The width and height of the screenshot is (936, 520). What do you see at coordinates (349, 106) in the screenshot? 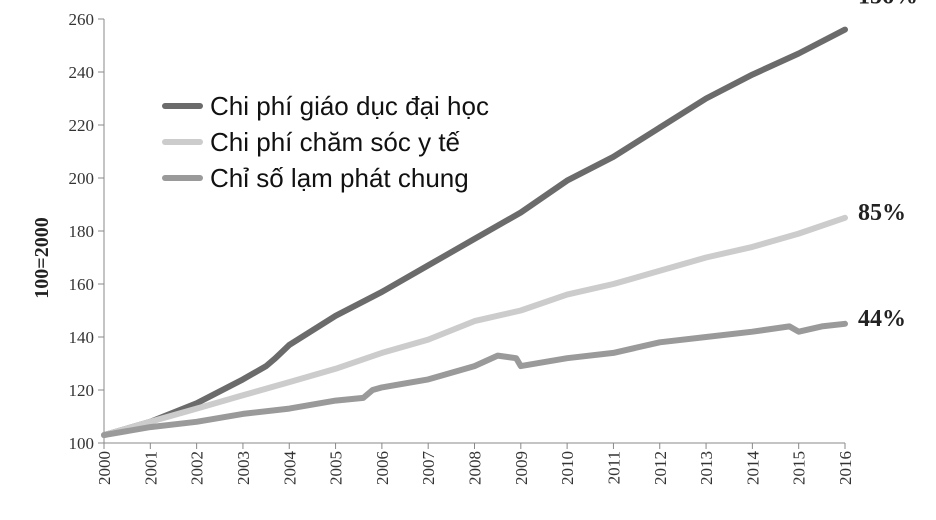
I see `legend-label-1: Chi phí giáo dục đại học` at bounding box center [349, 106].